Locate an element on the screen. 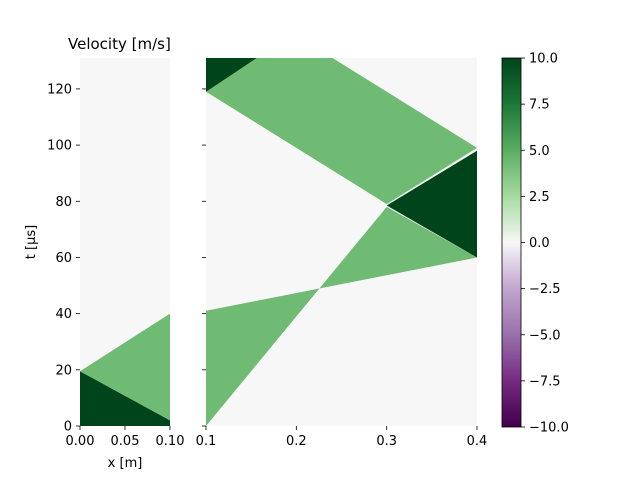 The height and width of the screenshot is (480, 640). y-tick-label: 60 is located at coordinates (63, 258).